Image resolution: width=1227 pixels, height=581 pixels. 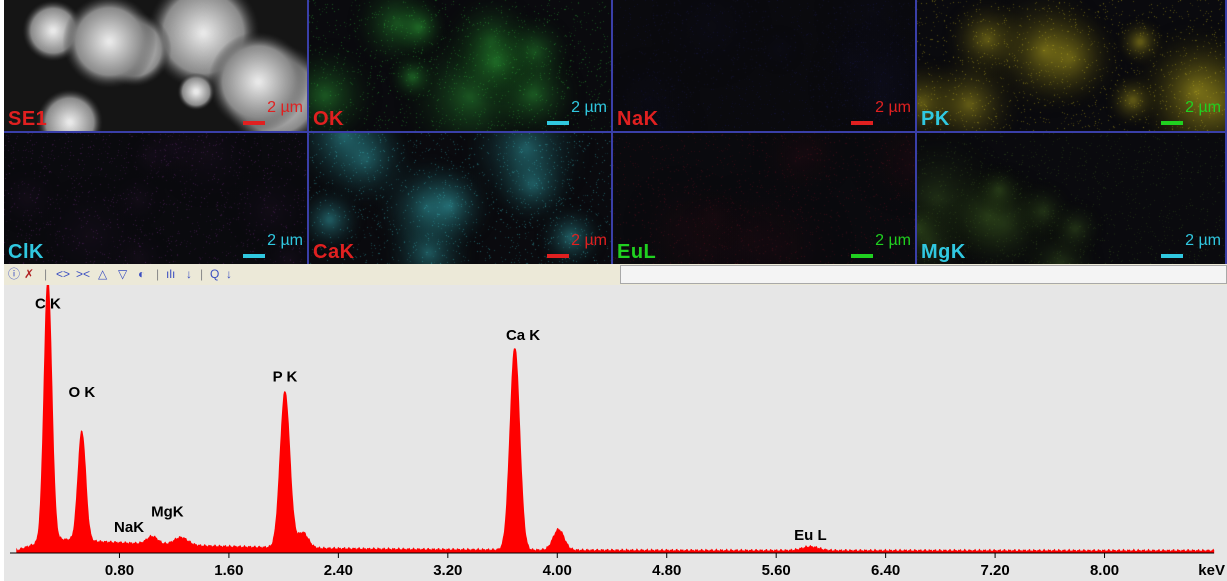 I want to click on zoom-icon: Q, so click(x=215, y=274).